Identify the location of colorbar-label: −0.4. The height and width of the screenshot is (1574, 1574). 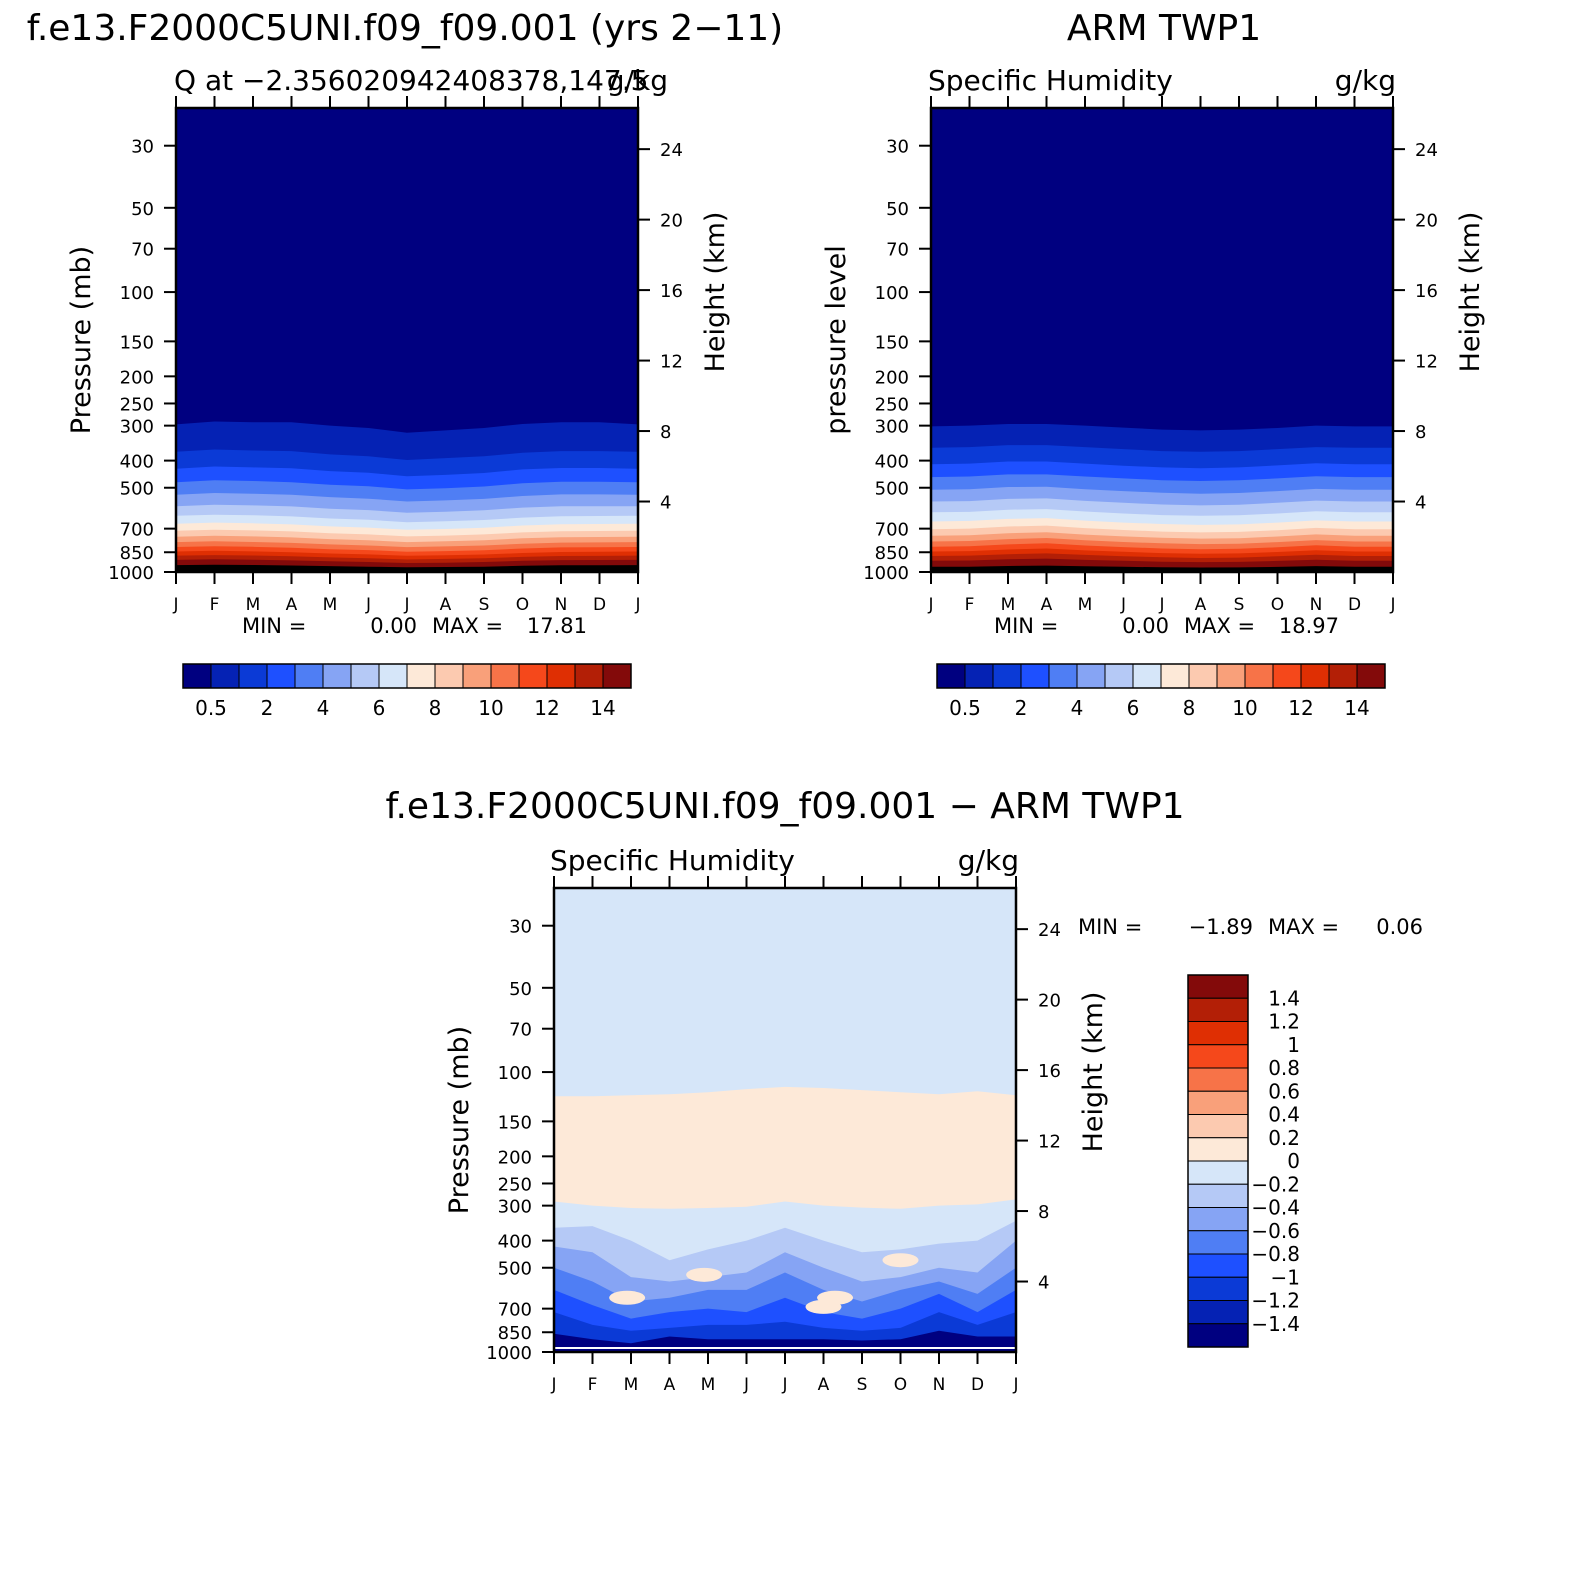
(1275, 1208).